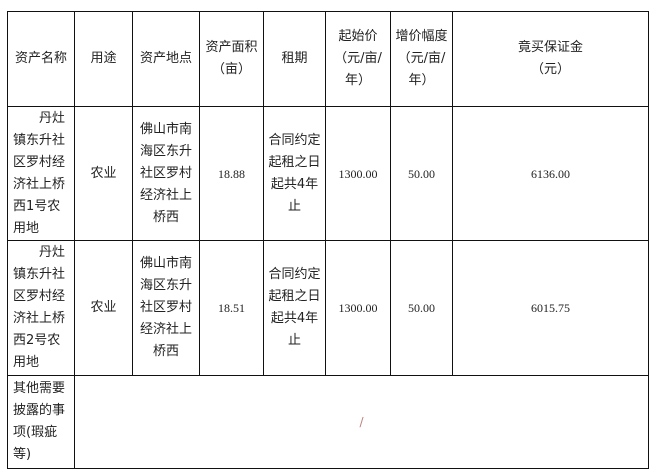 This screenshot has height=472, width=654. I want to click on header-name: 资产名称, so click(41, 59).